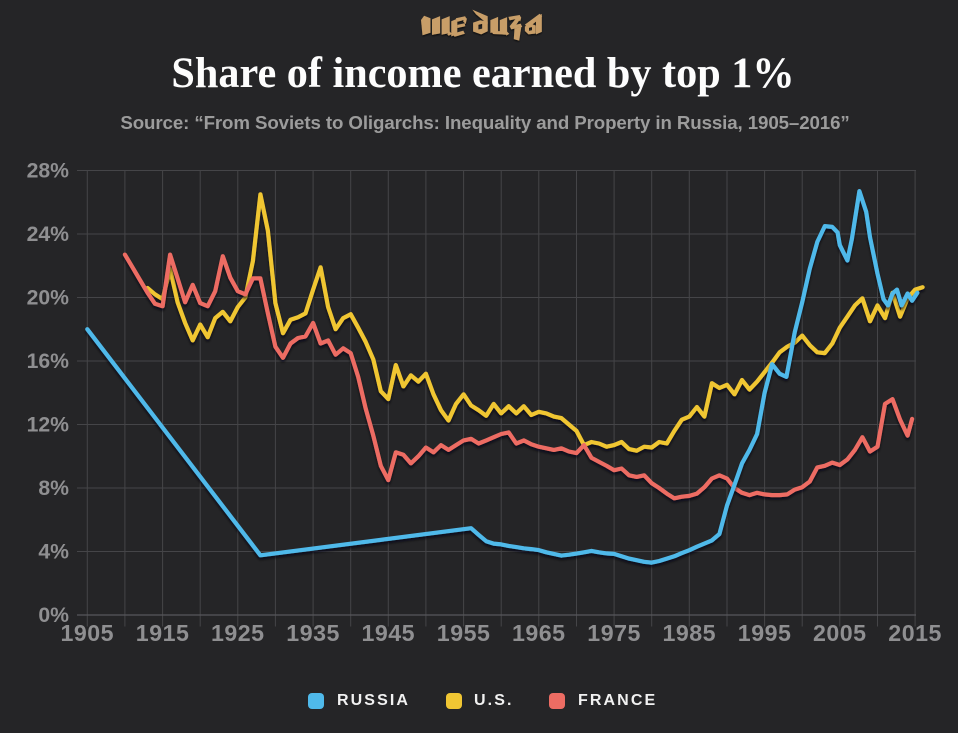  I want to click on svg-text: 28%, so click(48, 171).